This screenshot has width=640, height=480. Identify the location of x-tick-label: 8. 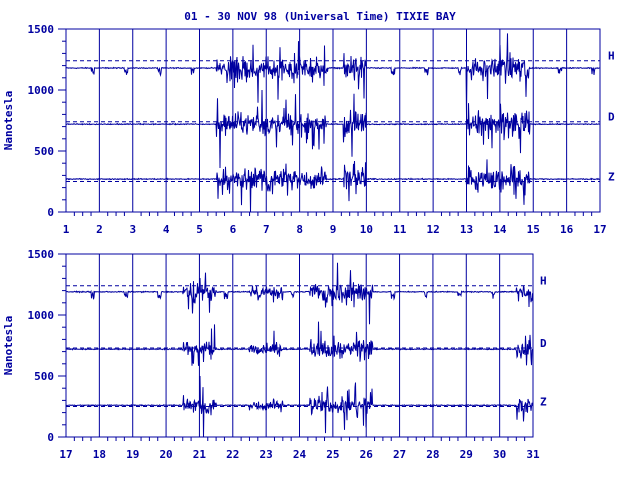
(299, 229).